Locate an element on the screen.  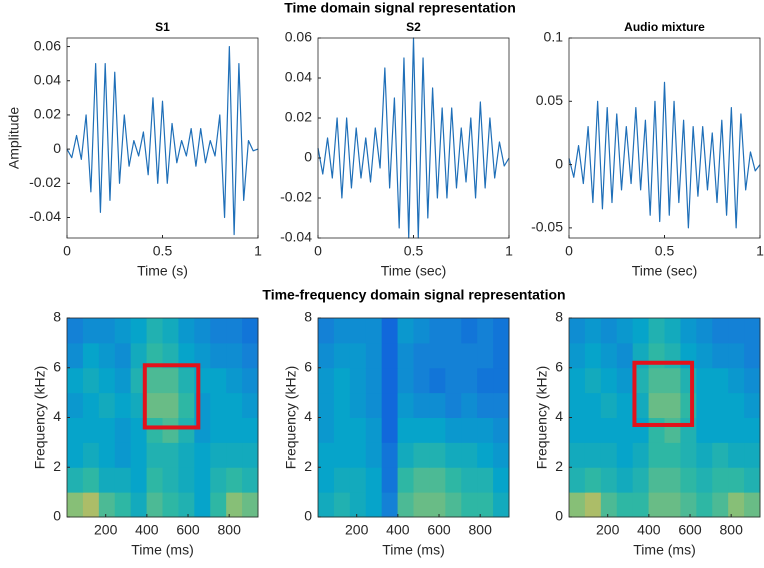
y-tick-label: 6 is located at coordinates (57, 366).